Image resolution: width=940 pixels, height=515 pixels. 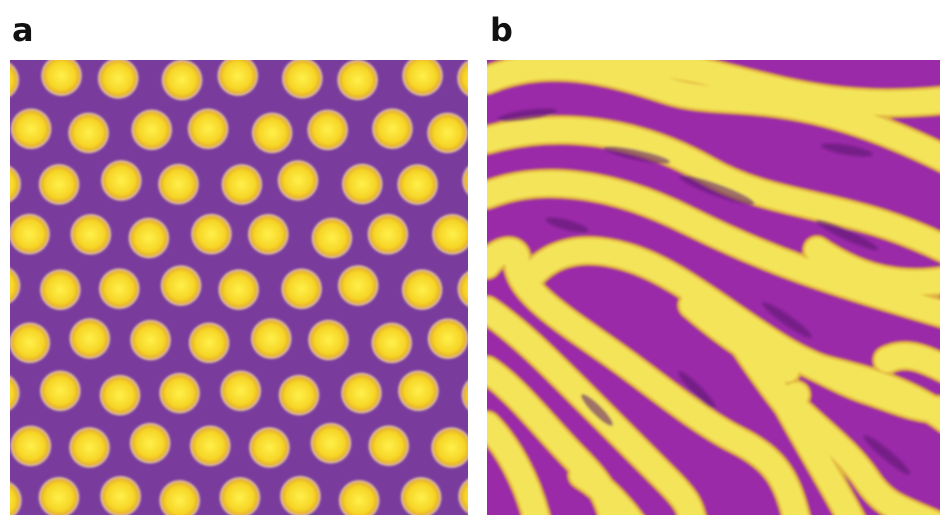 I want to click on panel-b-label: b, so click(x=501, y=30).